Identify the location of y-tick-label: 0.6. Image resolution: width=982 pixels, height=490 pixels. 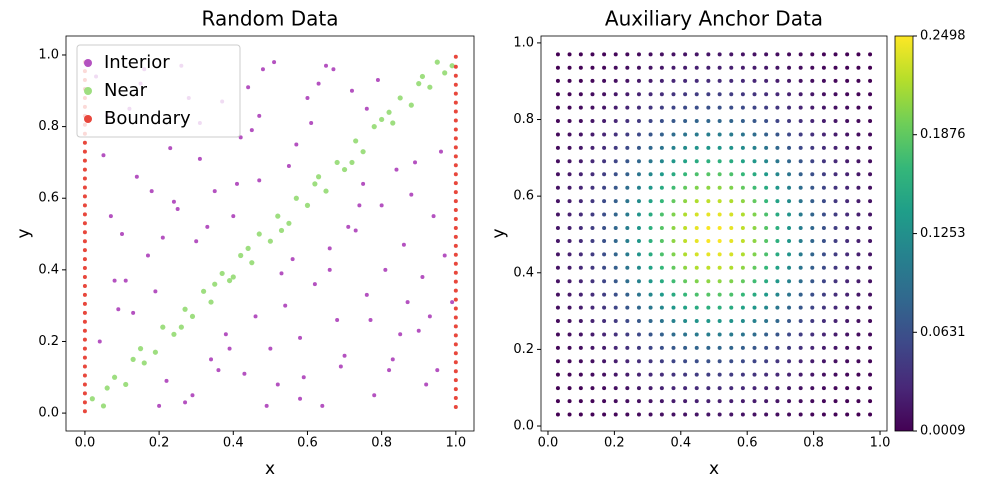
(523, 196).